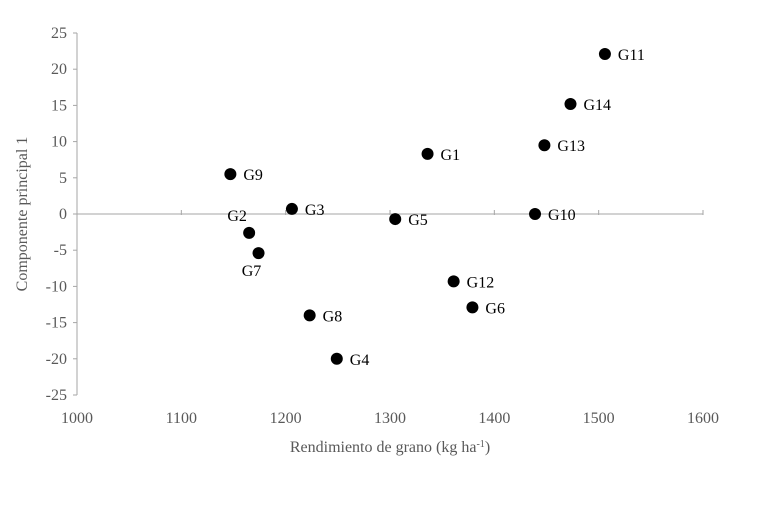 Image resolution: width=762 pixels, height=508 pixels. What do you see at coordinates (309, 315) in the screenshot?
I see `data-point-g8` at bounding box center [309, 315].